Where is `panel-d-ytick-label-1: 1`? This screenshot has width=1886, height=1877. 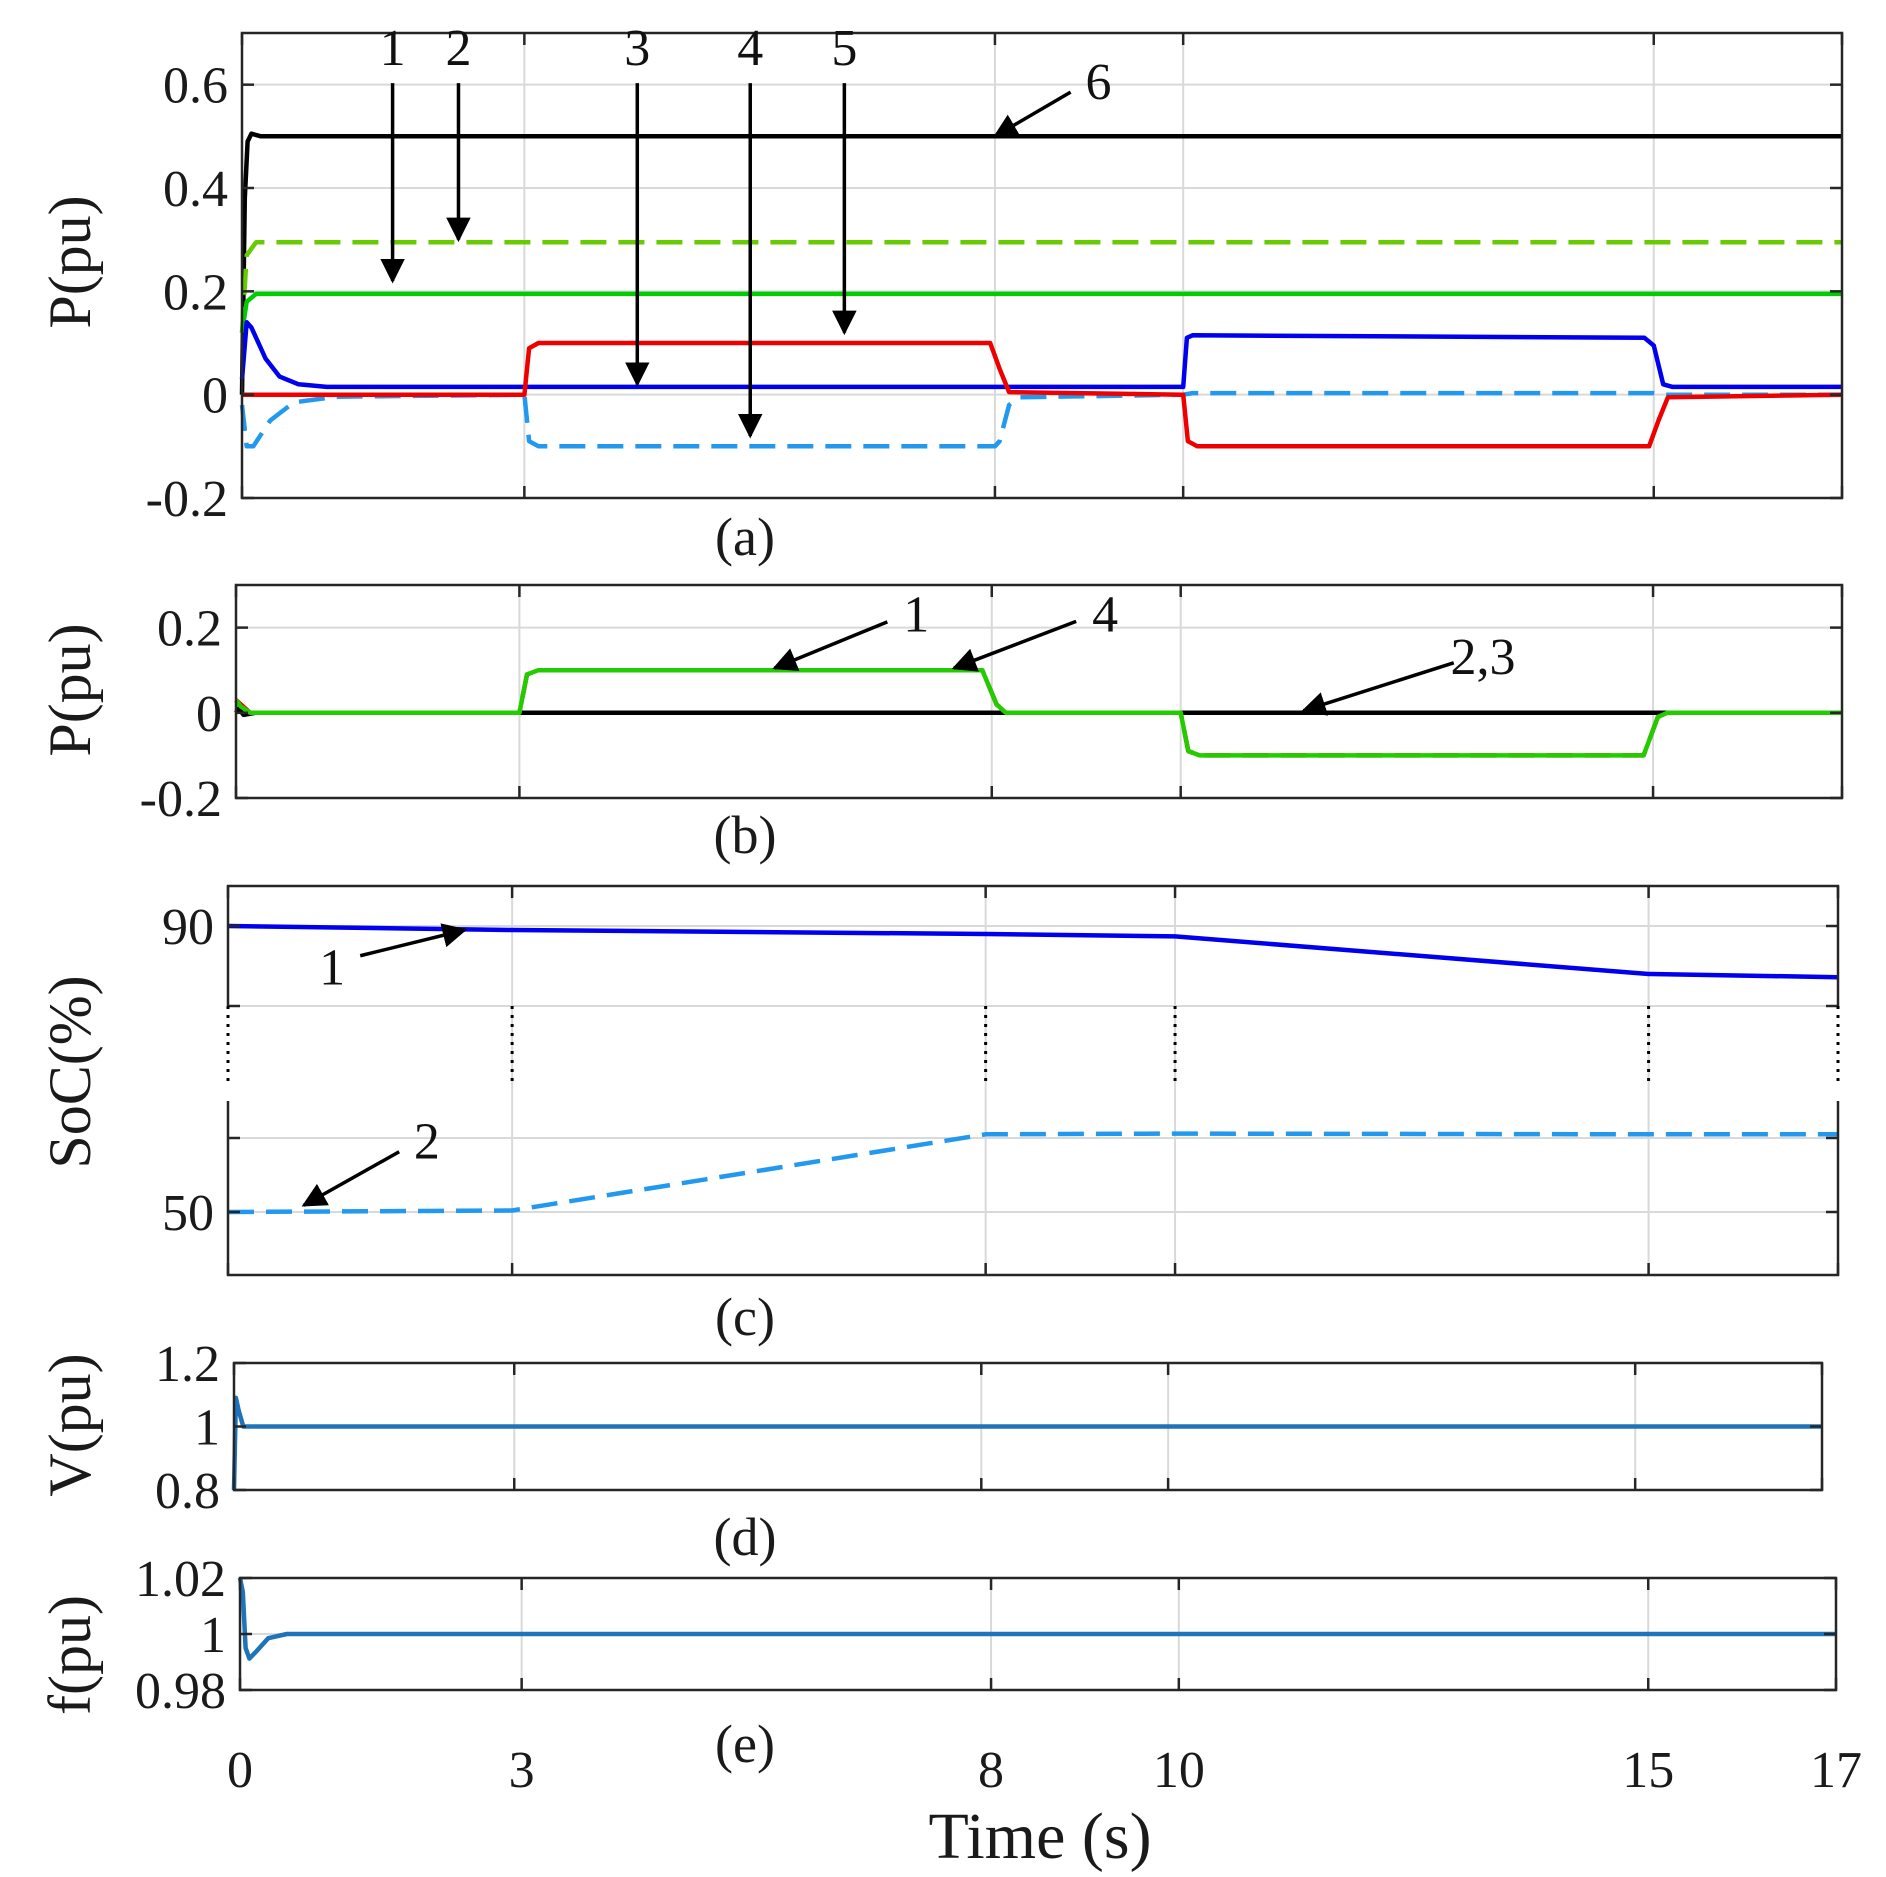 panel-d-ytick-label-1: 1 is located at coordinates (207, 1428).